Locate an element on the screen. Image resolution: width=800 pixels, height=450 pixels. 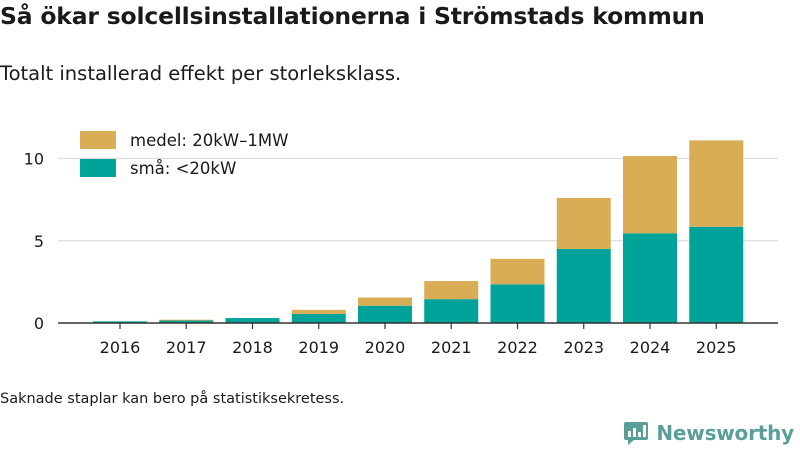
bar-small-2017 is located at coordinates (186, 321).